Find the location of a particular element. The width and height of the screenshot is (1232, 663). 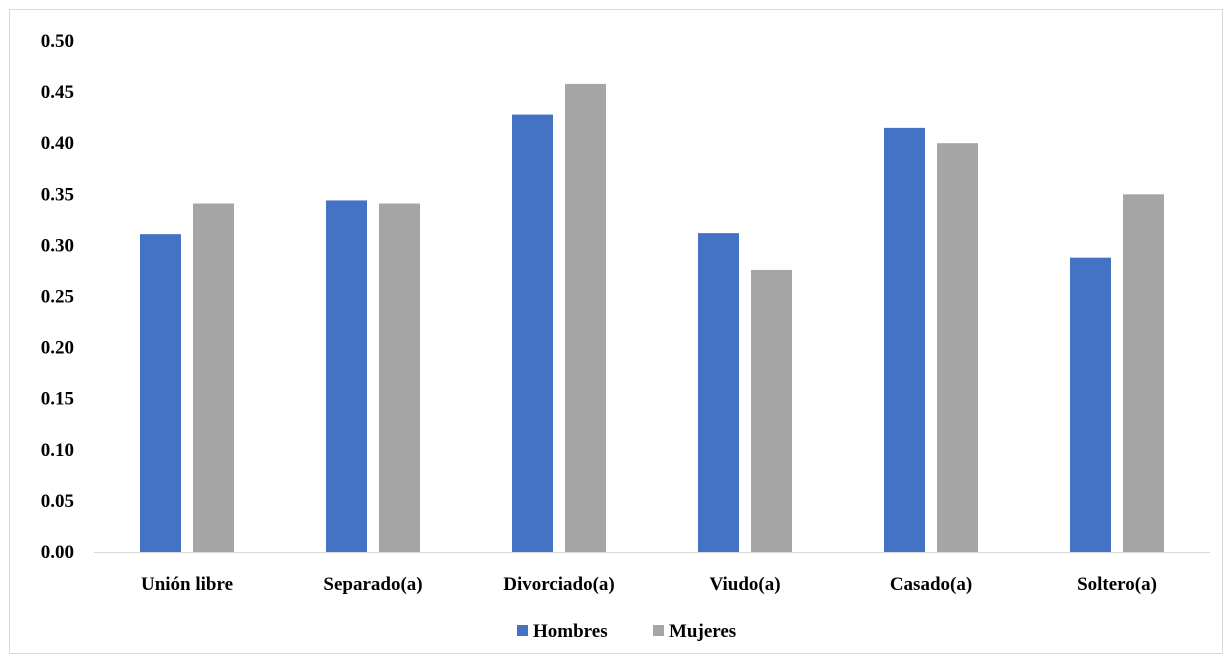

y-tick-label: 0.40 is located at coordinates (57, 143).